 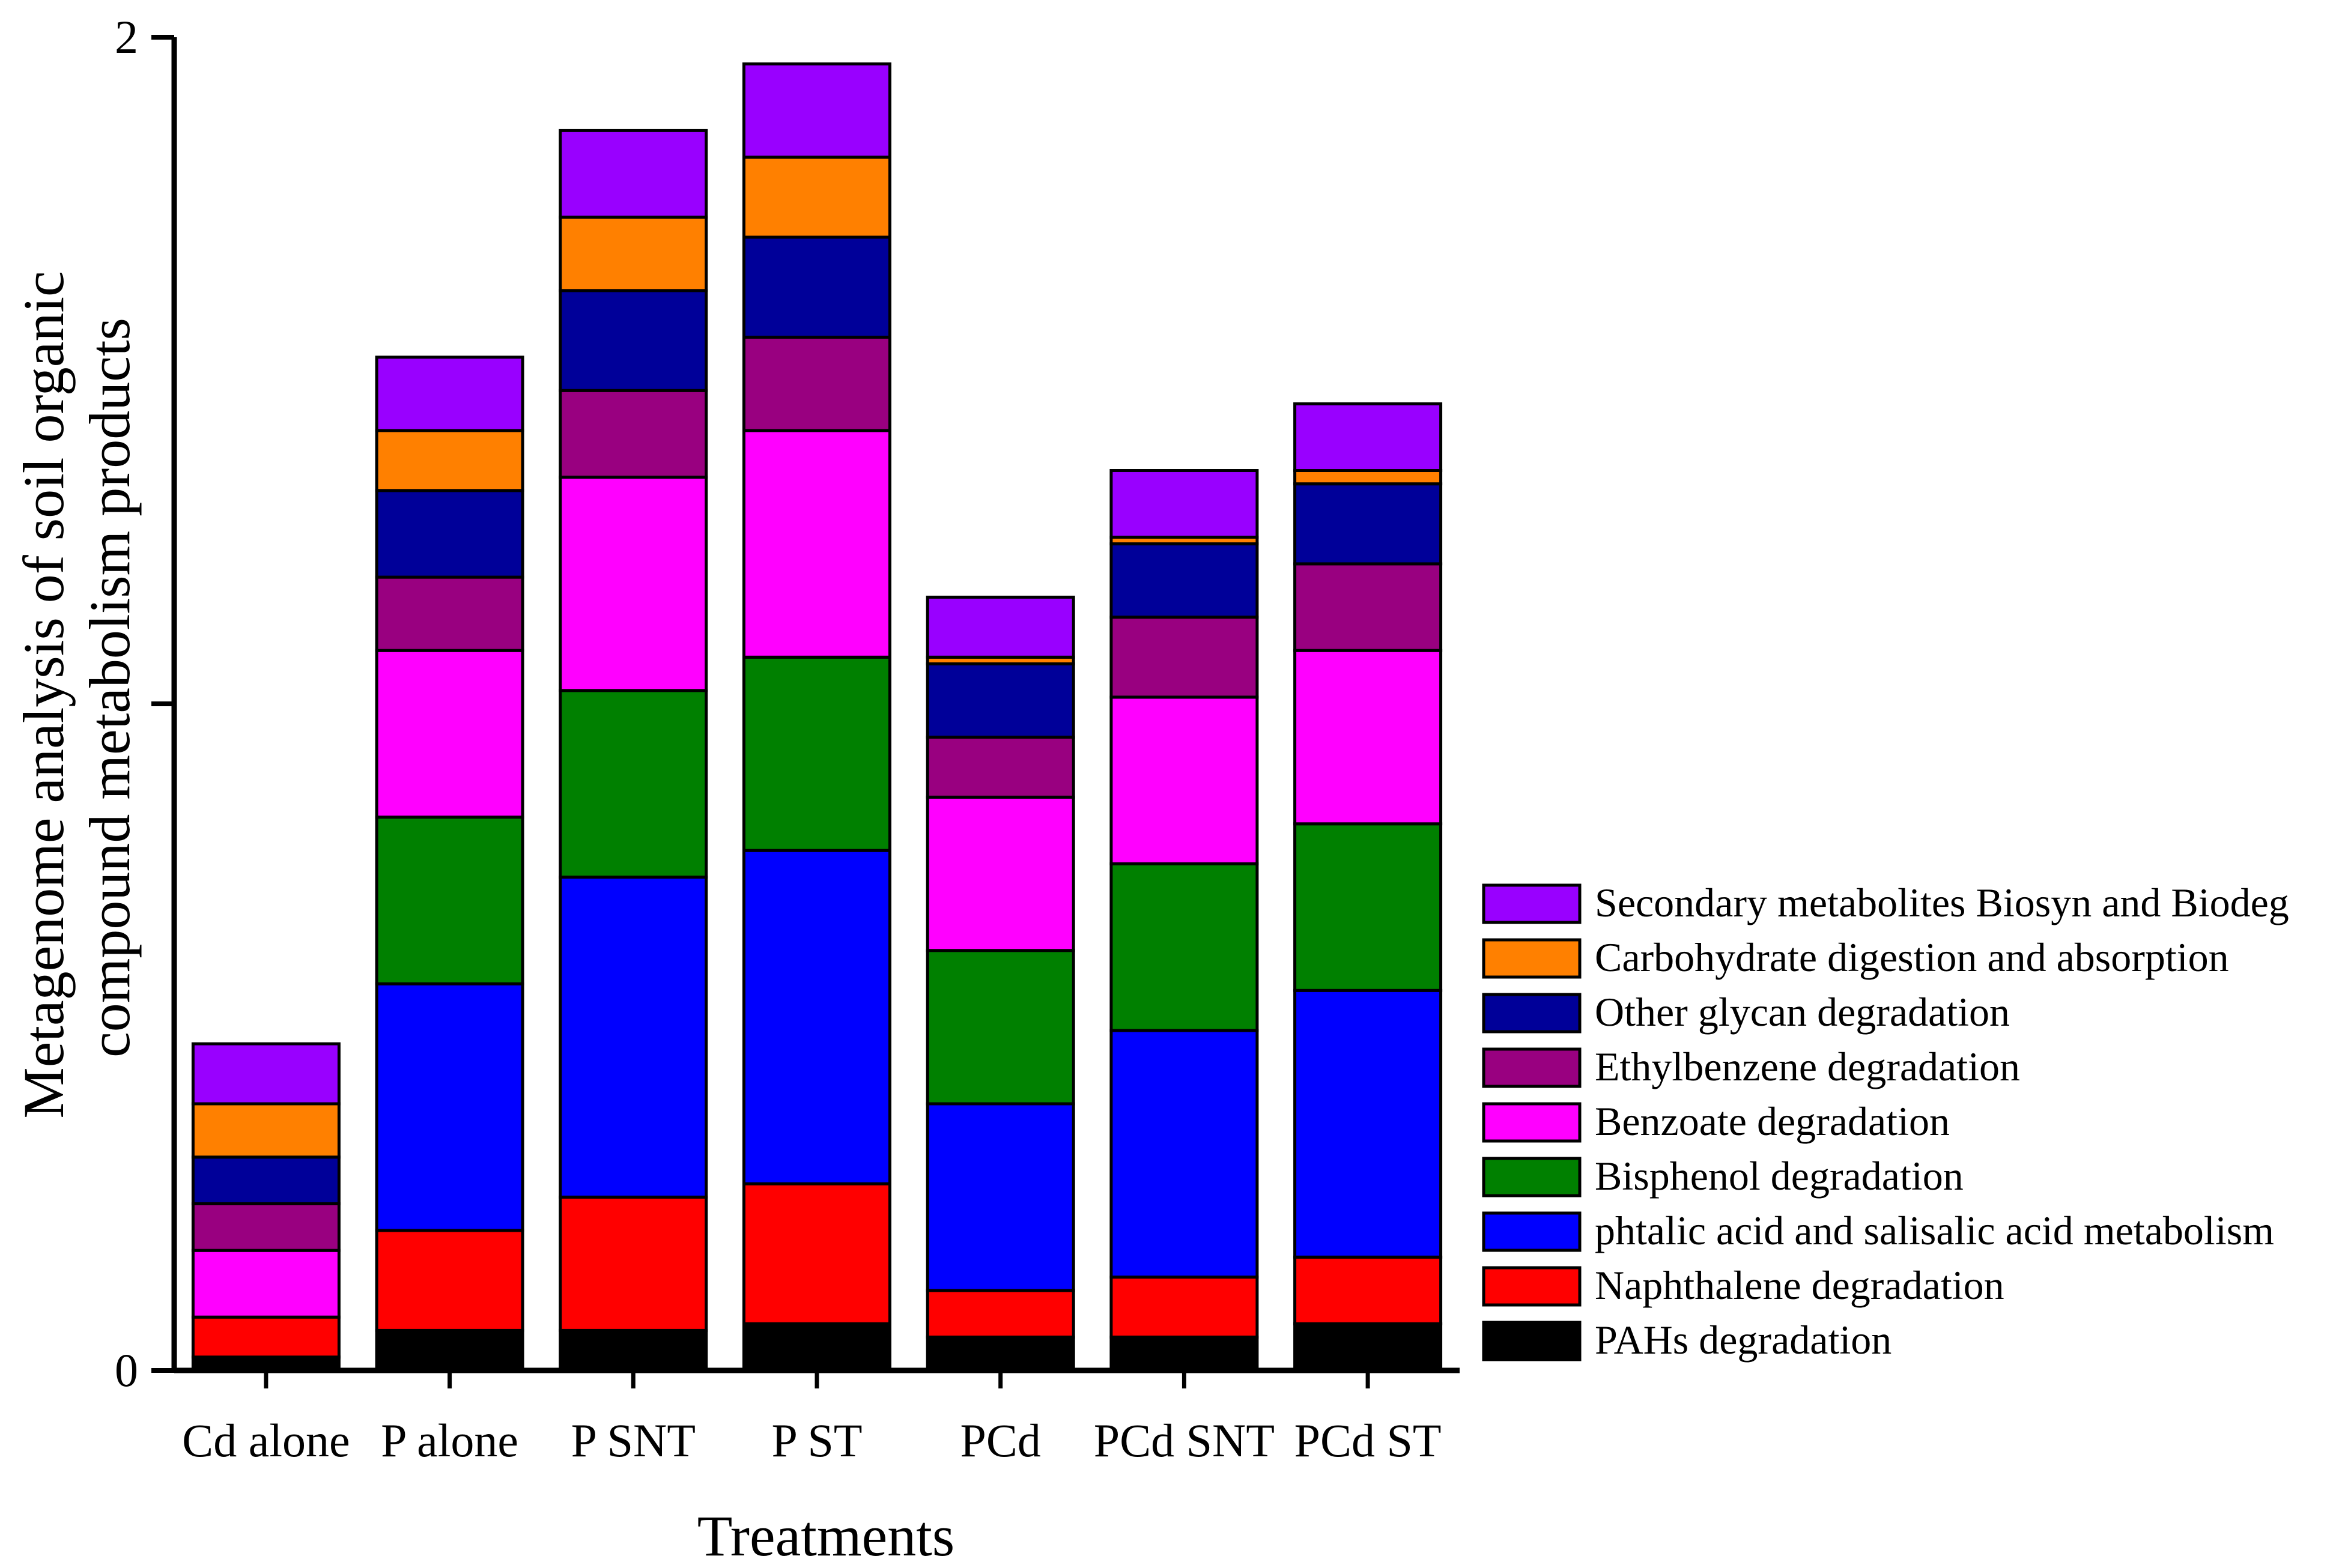 I want to click on x-tick-labels: Cd alone P alone P SNT P ST PCd PCd SNT PCd ST, so click(x=811, y=1440).